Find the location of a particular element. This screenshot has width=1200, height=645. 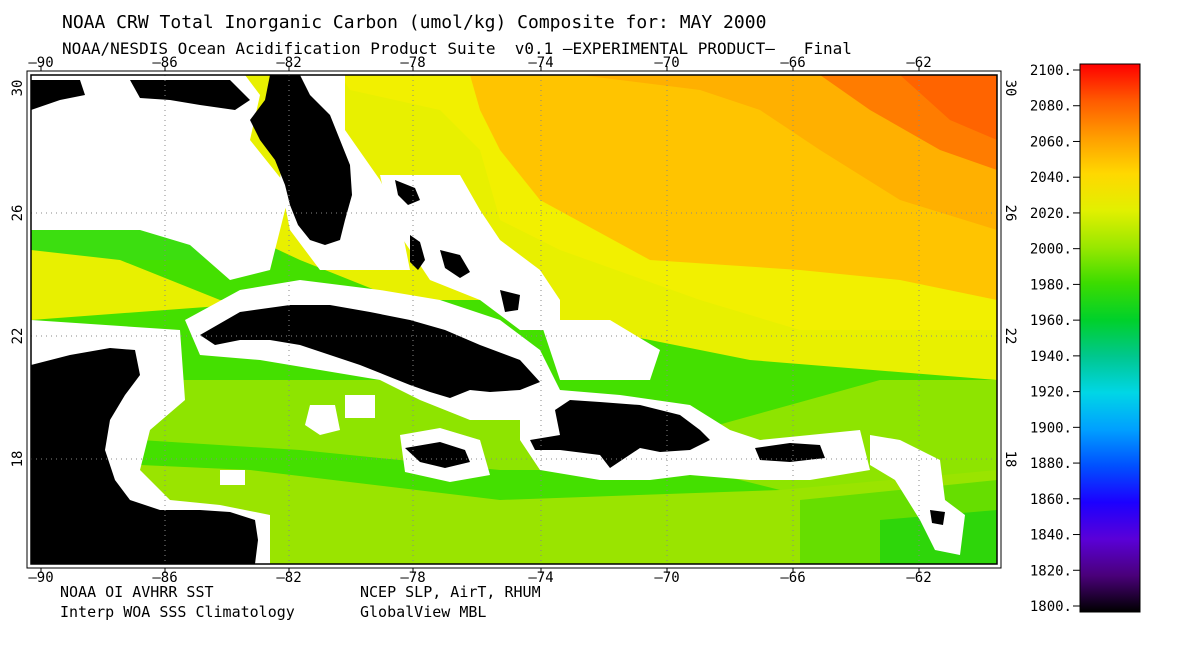

credit-sst: NOAA OI AVHRR SST is located at coordinates (137, 592).